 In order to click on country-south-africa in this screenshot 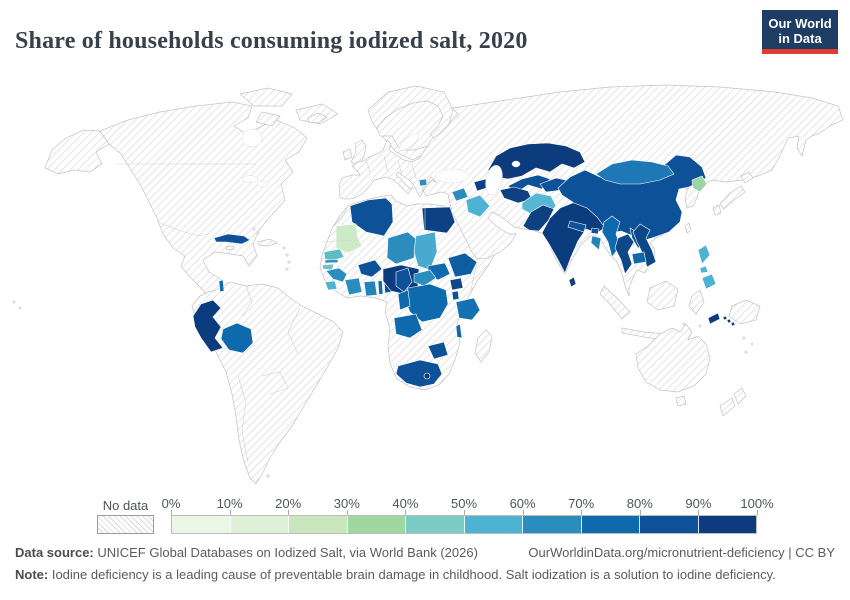, I will do `click(419, 373)`.